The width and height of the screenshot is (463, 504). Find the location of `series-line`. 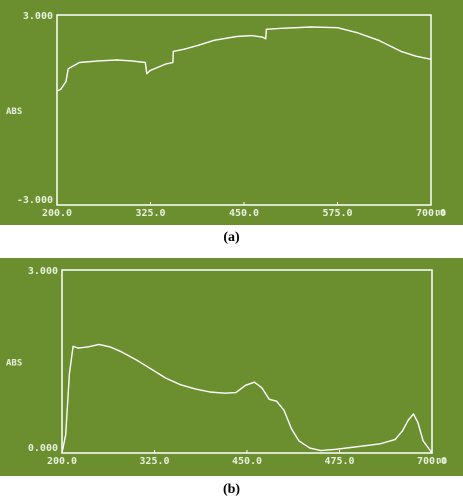

series-line is located at coordinates (244, 59).